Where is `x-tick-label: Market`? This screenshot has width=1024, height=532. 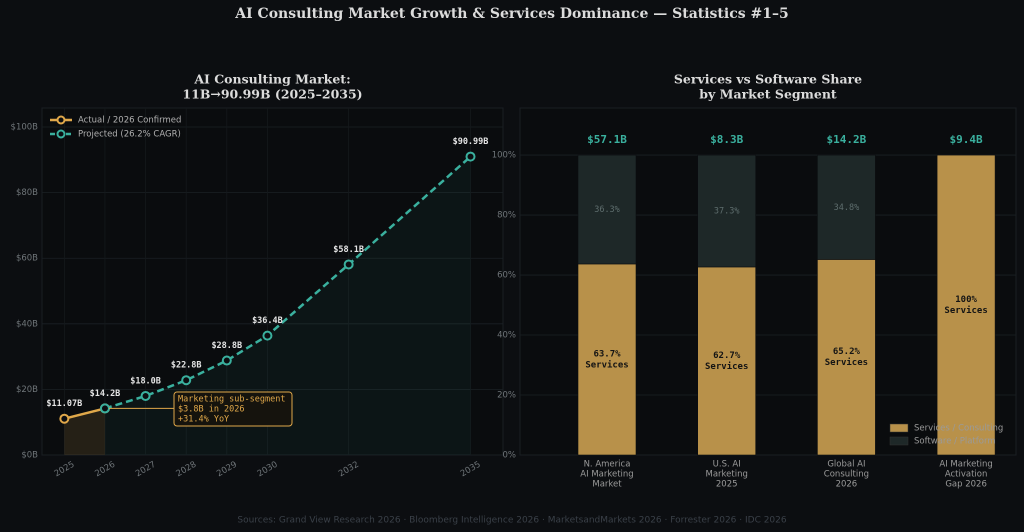 x-tick-label: Market is located at coordinates (607, 485).